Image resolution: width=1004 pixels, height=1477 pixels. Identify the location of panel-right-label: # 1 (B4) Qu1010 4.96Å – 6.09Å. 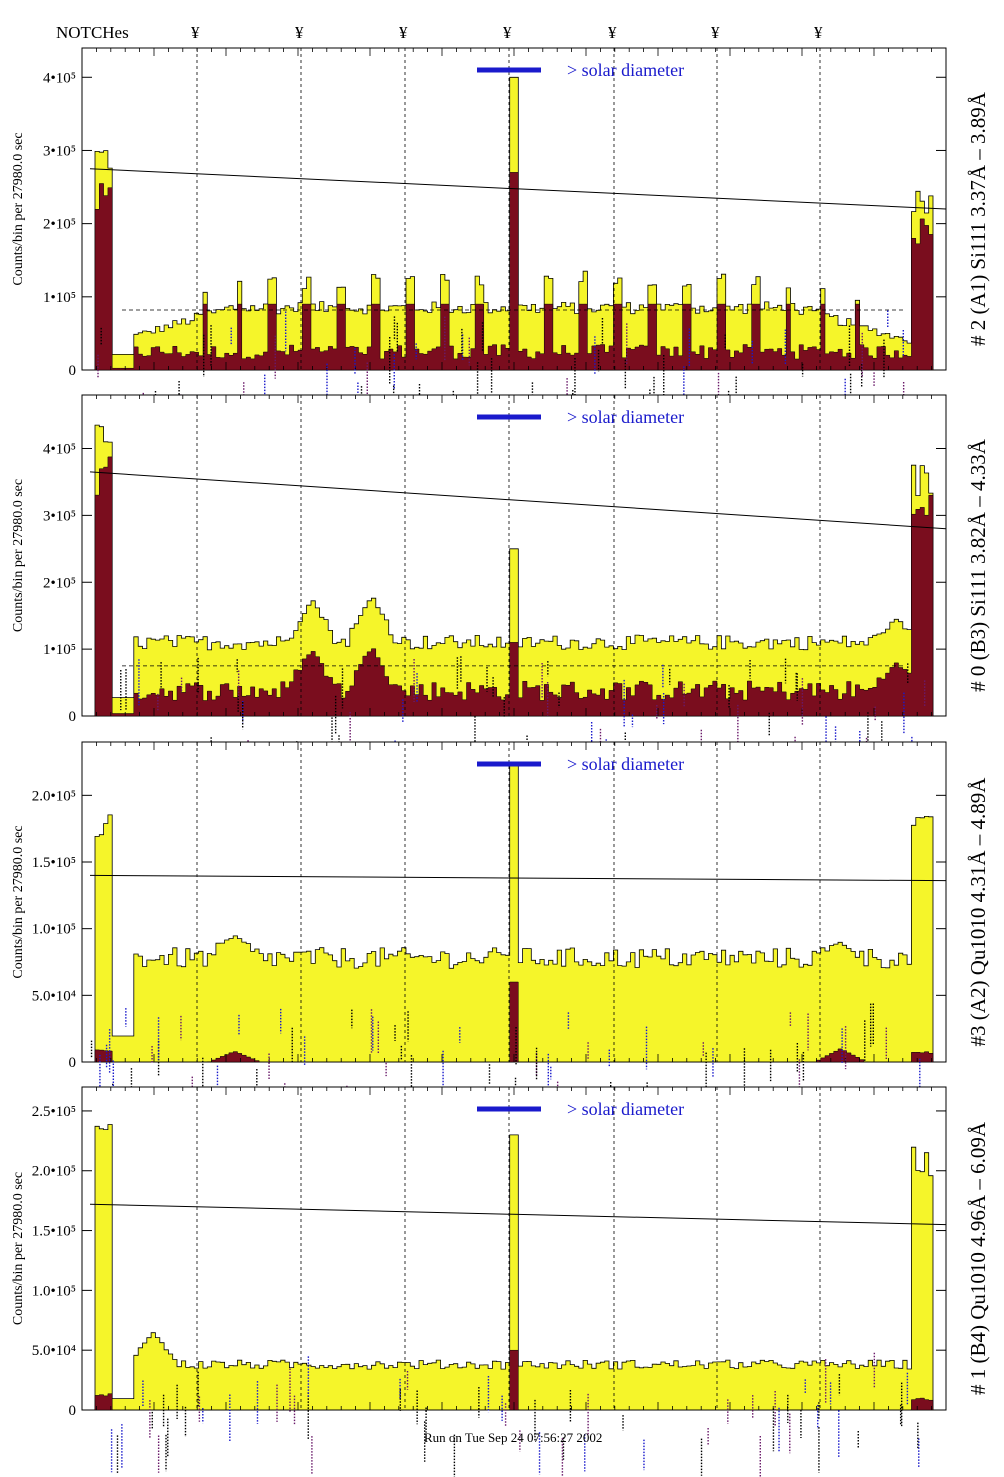
(978, 1258).